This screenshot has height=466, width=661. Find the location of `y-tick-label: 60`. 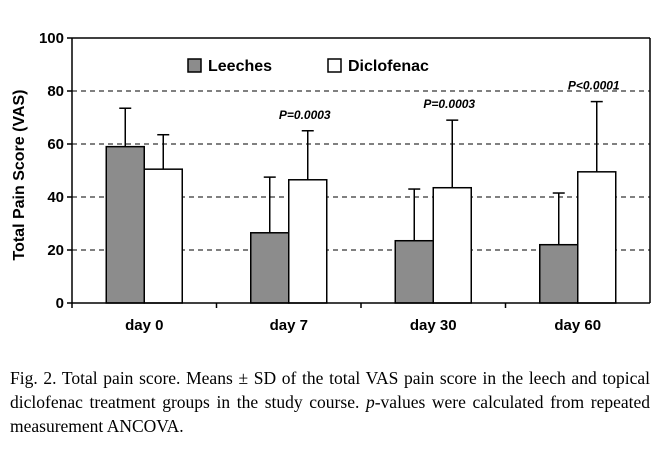

y-tick-label: 60 is located at coordinates (55, 144).